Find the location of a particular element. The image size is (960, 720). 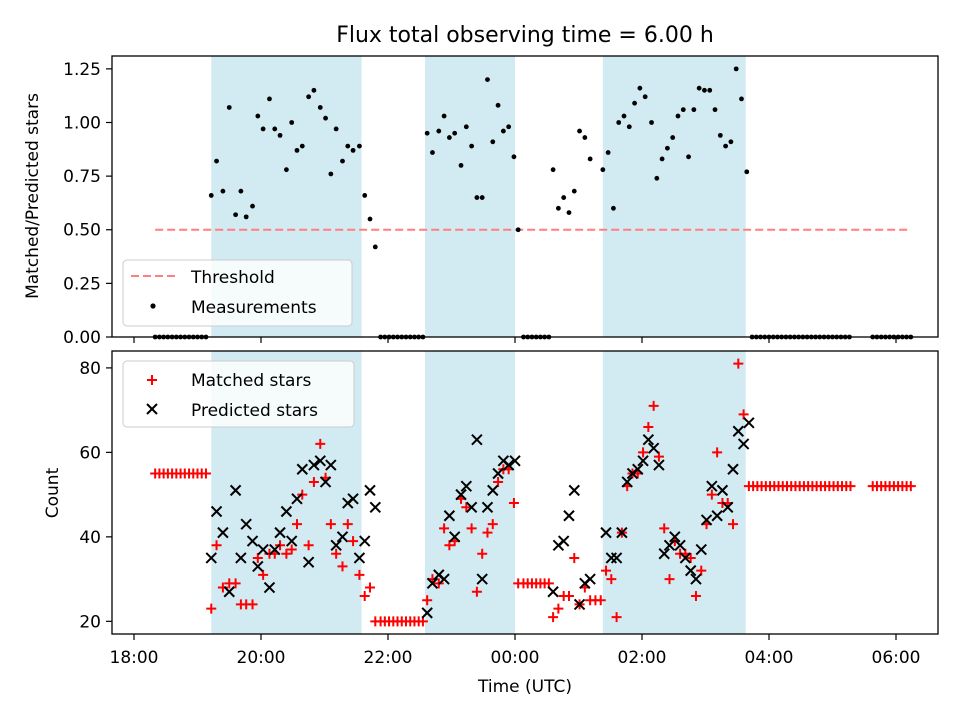

bottom-x-ticks: 18:00 20:00 22:00 00:00 02:00 04:00 06:00 is located at coordinates (515, 651).